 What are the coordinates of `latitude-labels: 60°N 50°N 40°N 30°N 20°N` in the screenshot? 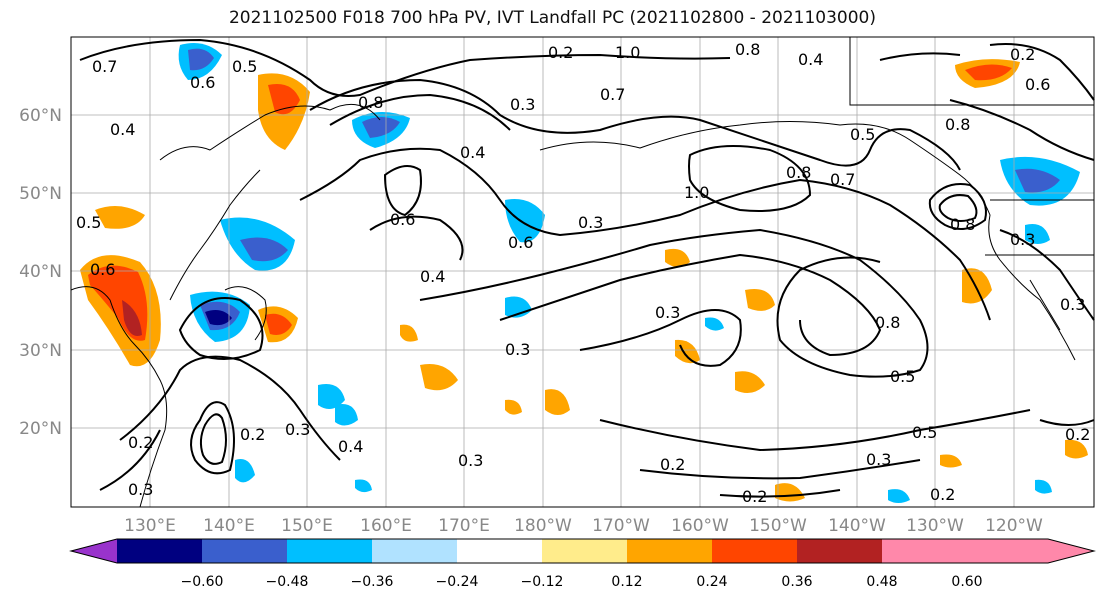 It's located at (40, 272).